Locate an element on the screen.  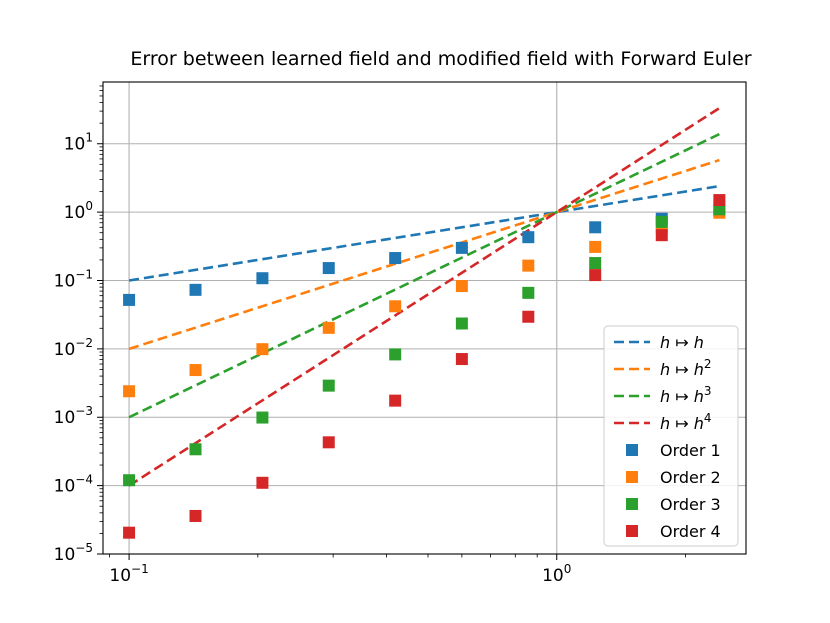
legend-label: h ↦ h2 is located at coordinates (686, 368).